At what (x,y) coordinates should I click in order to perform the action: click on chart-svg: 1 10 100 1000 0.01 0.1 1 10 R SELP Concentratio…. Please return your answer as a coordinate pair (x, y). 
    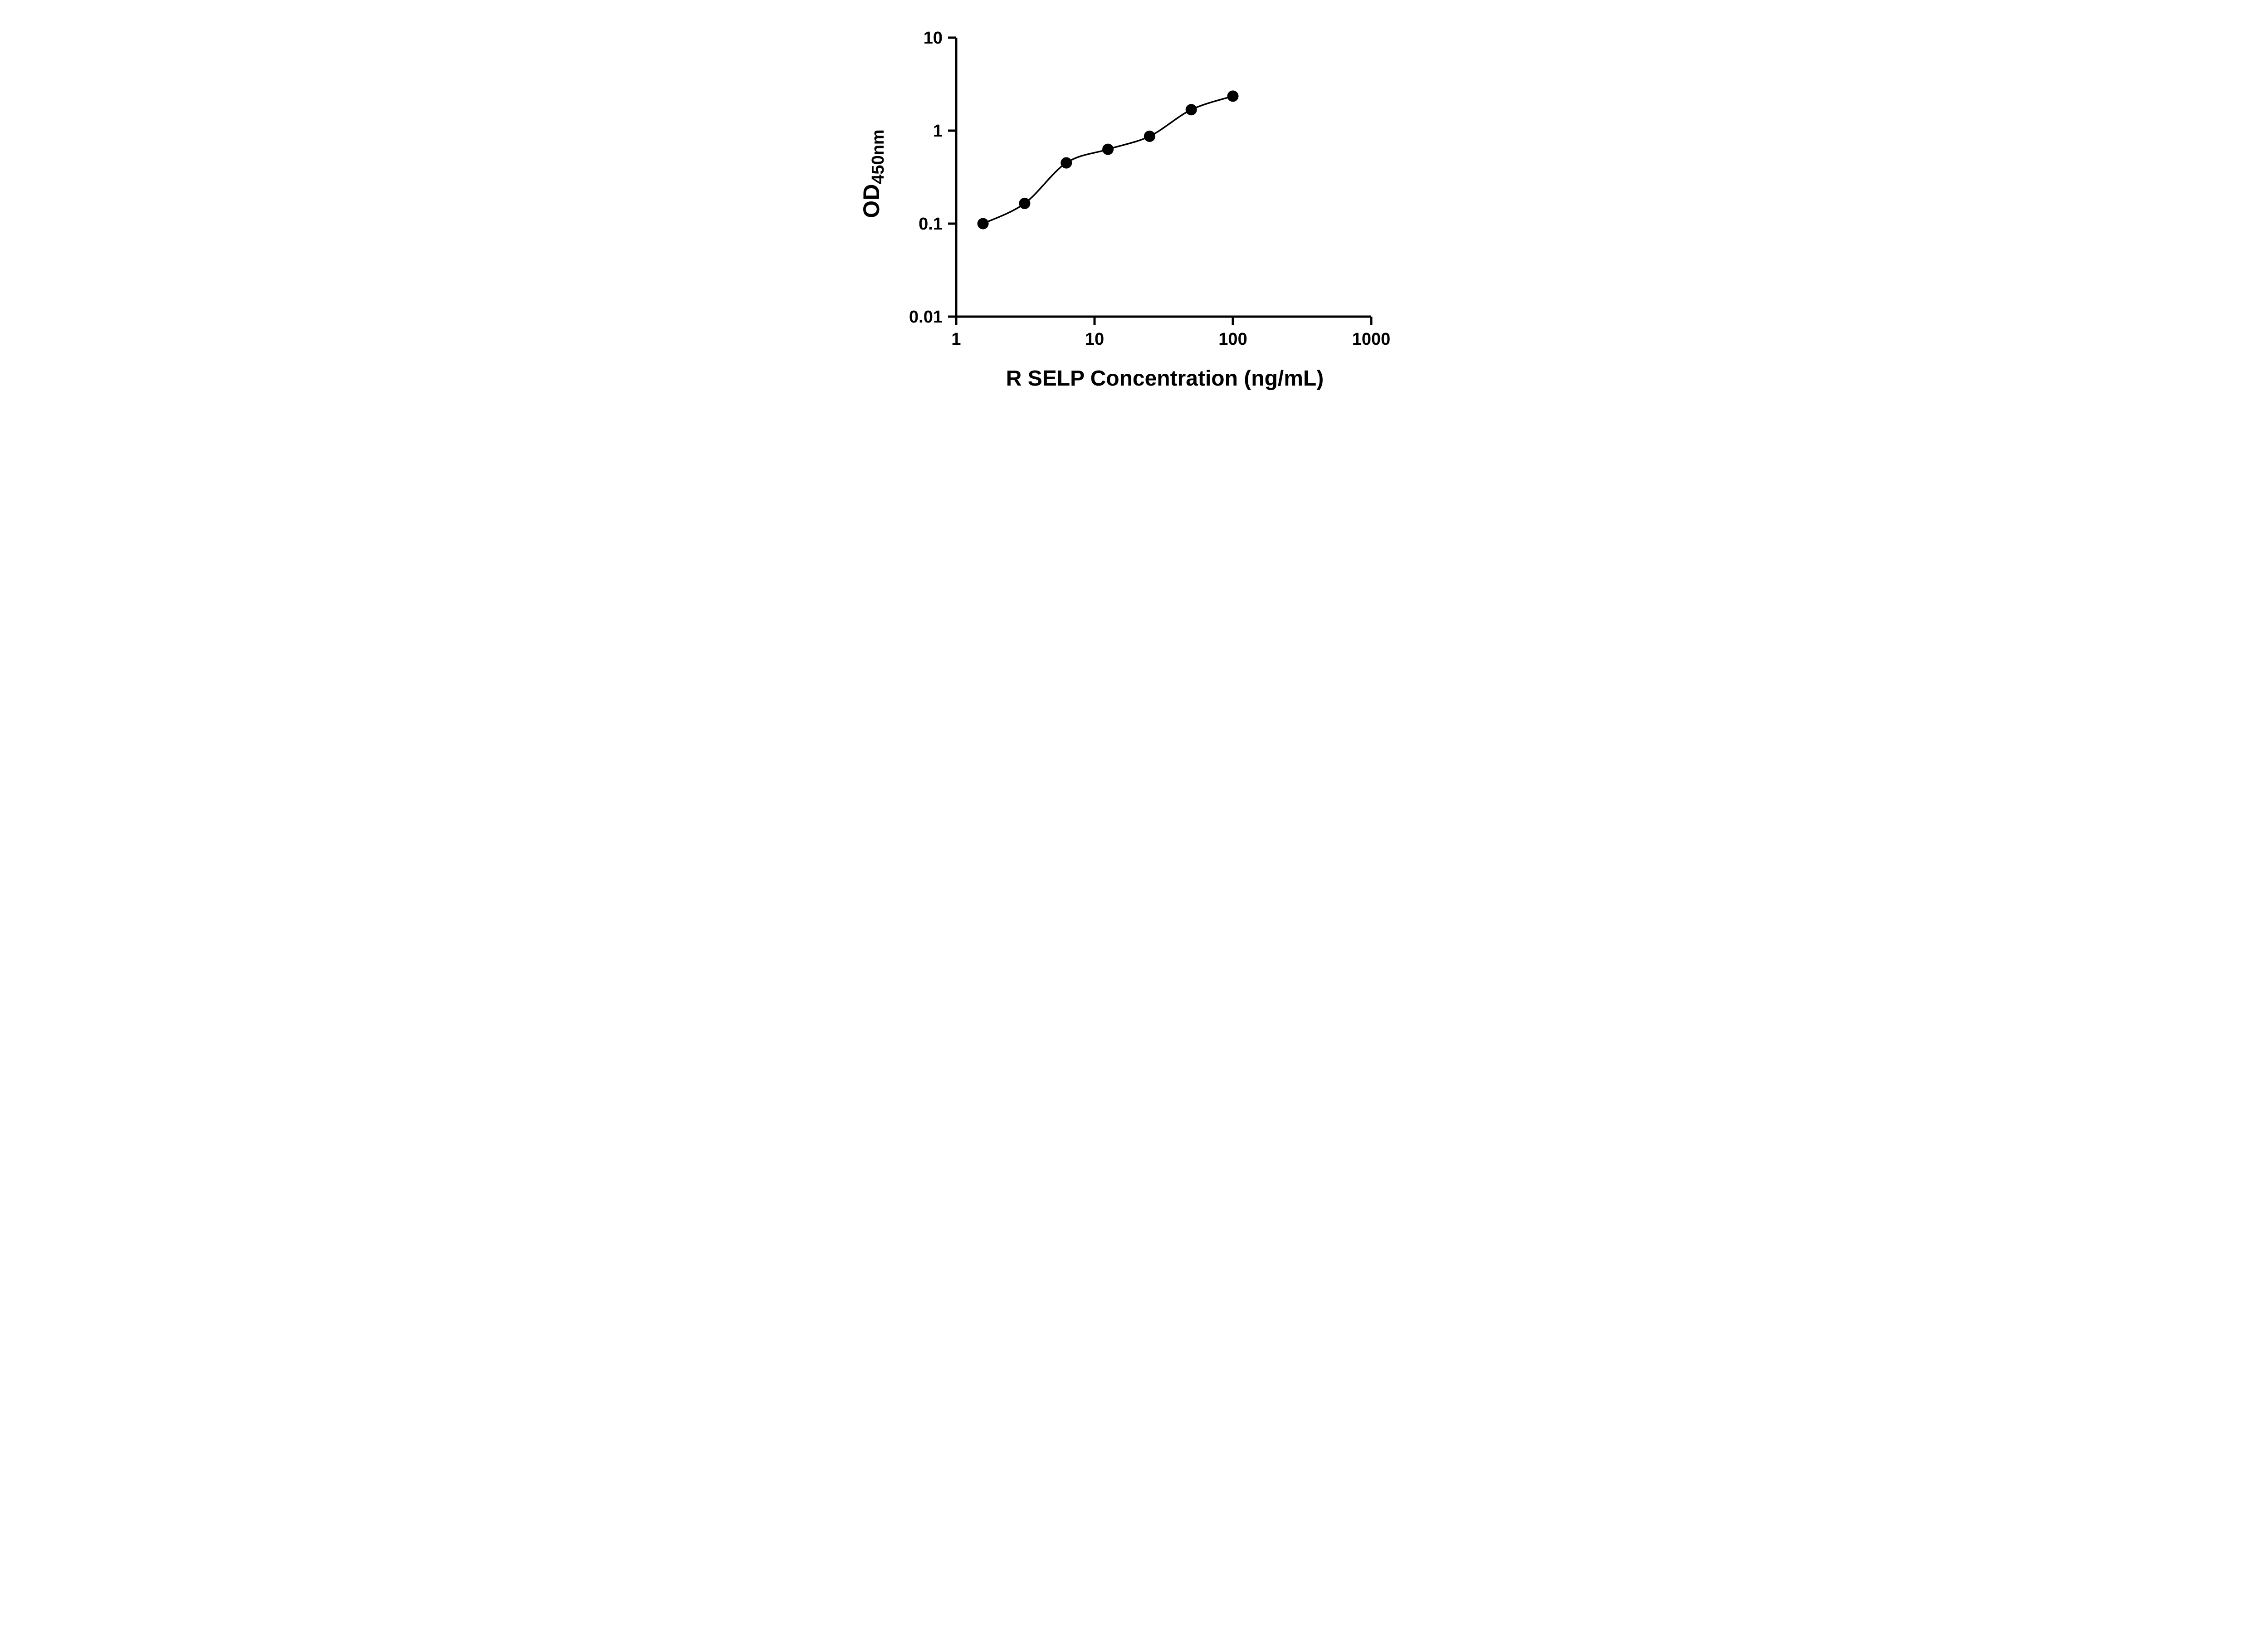
    Looking at the image, I should click on (1125, 210).